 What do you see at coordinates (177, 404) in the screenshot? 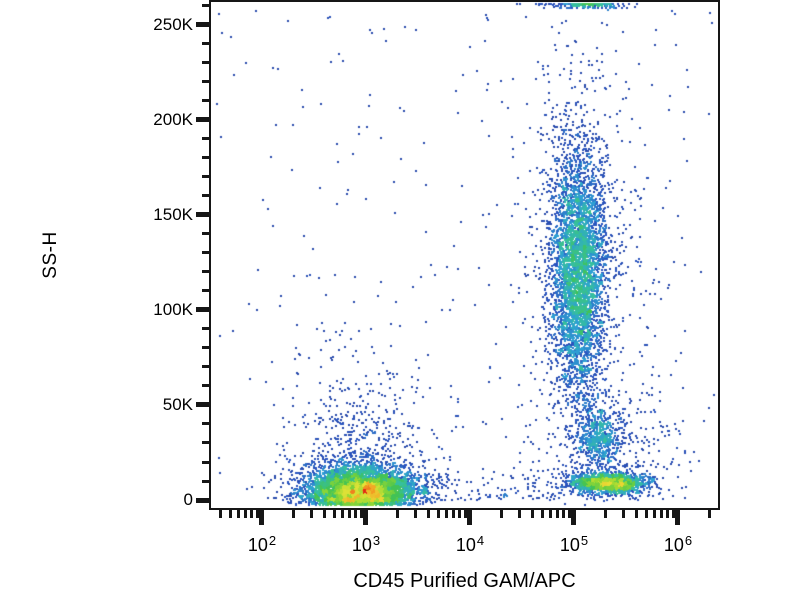
I see `y-tick-label: 50K` at bounding box center [177, 404].